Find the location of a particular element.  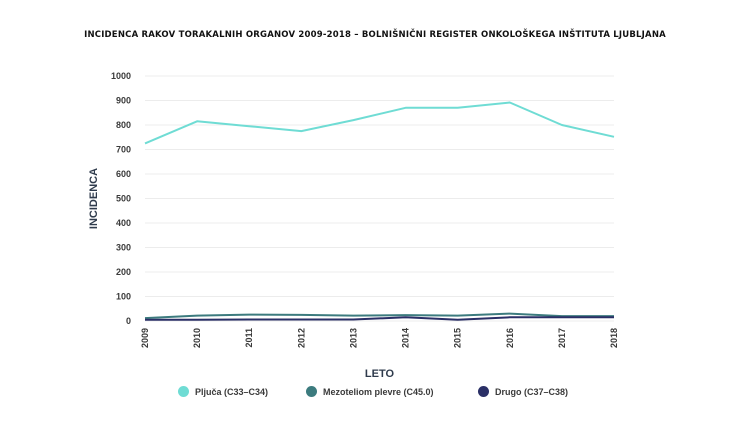

legend-item: Drugo (C37–C38) is located at coordinates (523, 391).